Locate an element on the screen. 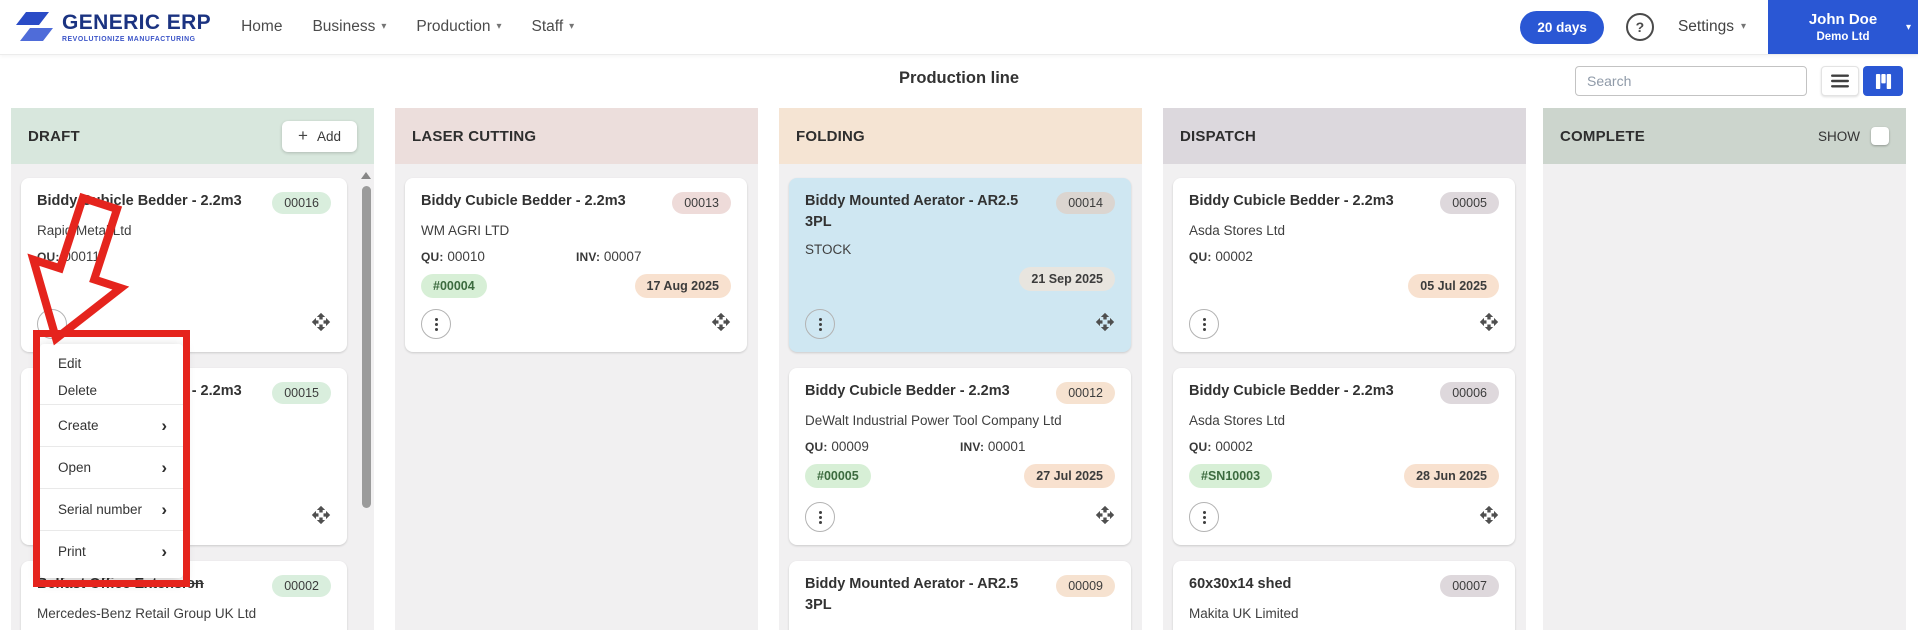  nav-link-staff: Staff ▾ is located at coordinates (553, 27).